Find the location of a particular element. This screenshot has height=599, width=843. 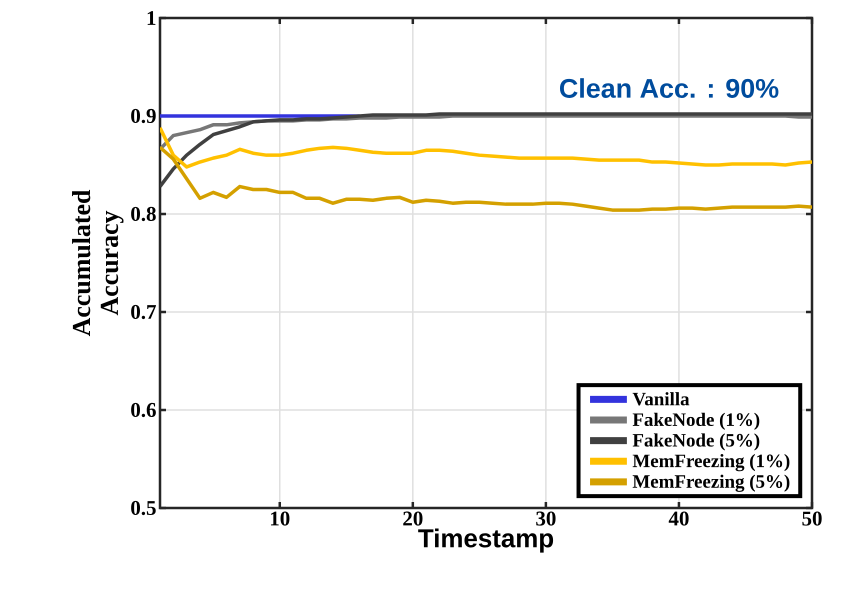

y-tick-label: 0.5 is located at coordinates (143, 508).